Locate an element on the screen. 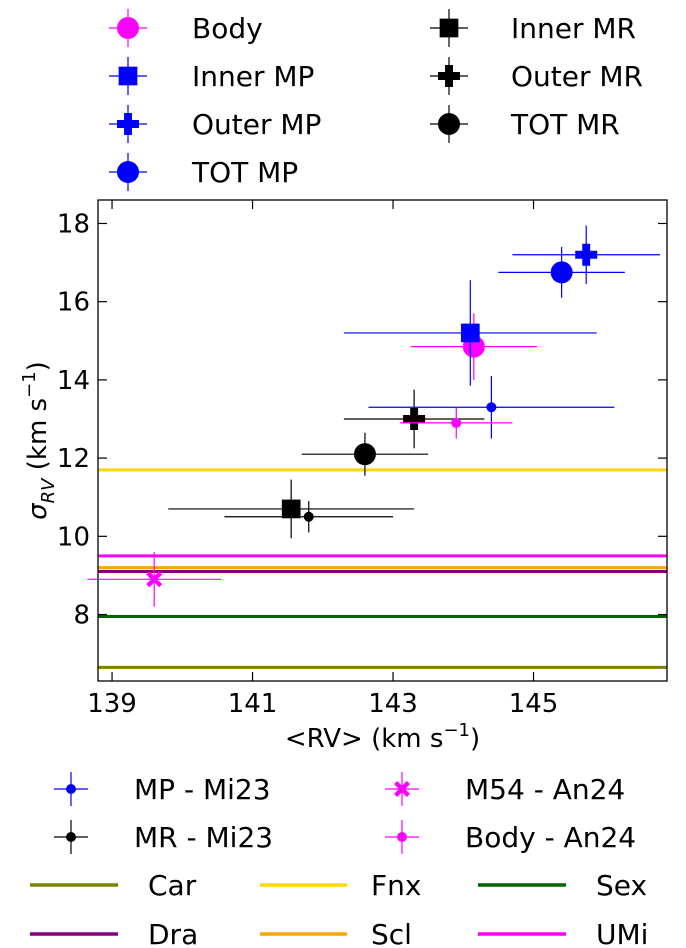  legend-item-mp-mi23: MP - Mi23 is located at coordinates (162, 789).